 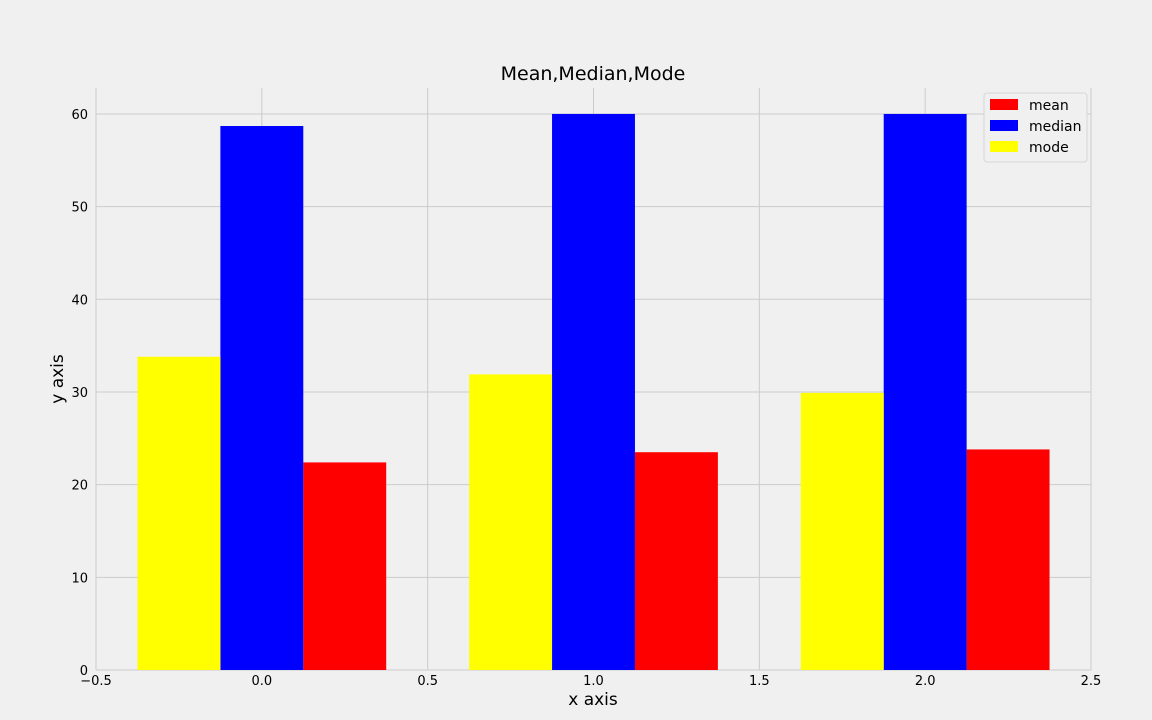 I want to click on x-tick-label: 1.0, so click(x=593, y=681).